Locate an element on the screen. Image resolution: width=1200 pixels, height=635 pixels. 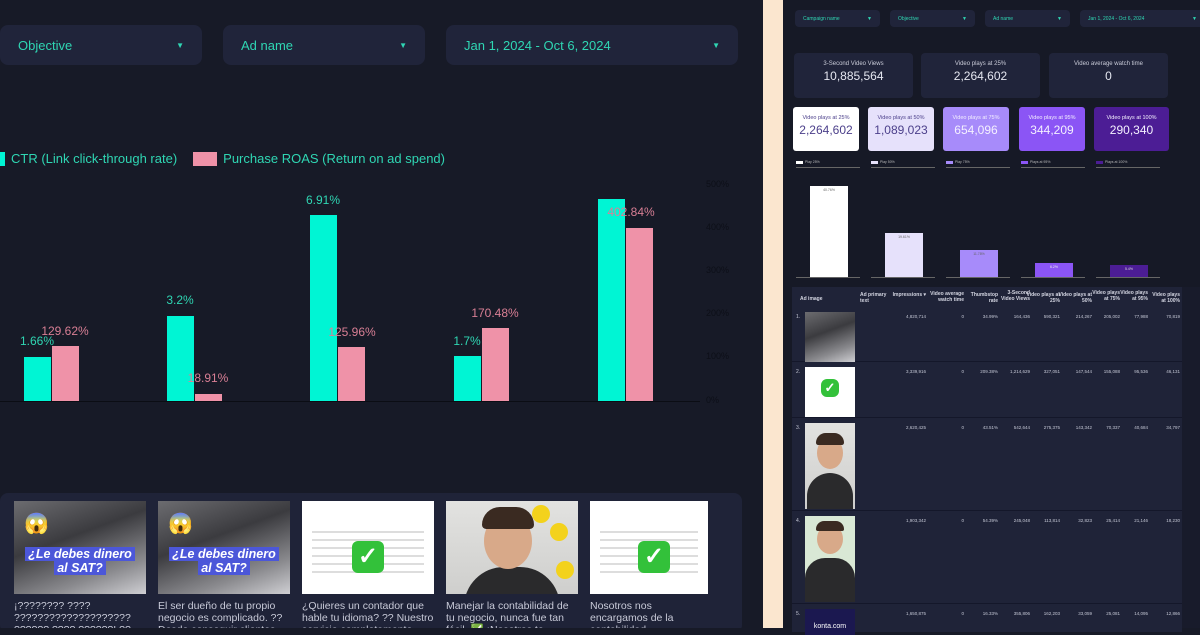
objective-filter: Objective ▼ is located at coordinates (932, 18).